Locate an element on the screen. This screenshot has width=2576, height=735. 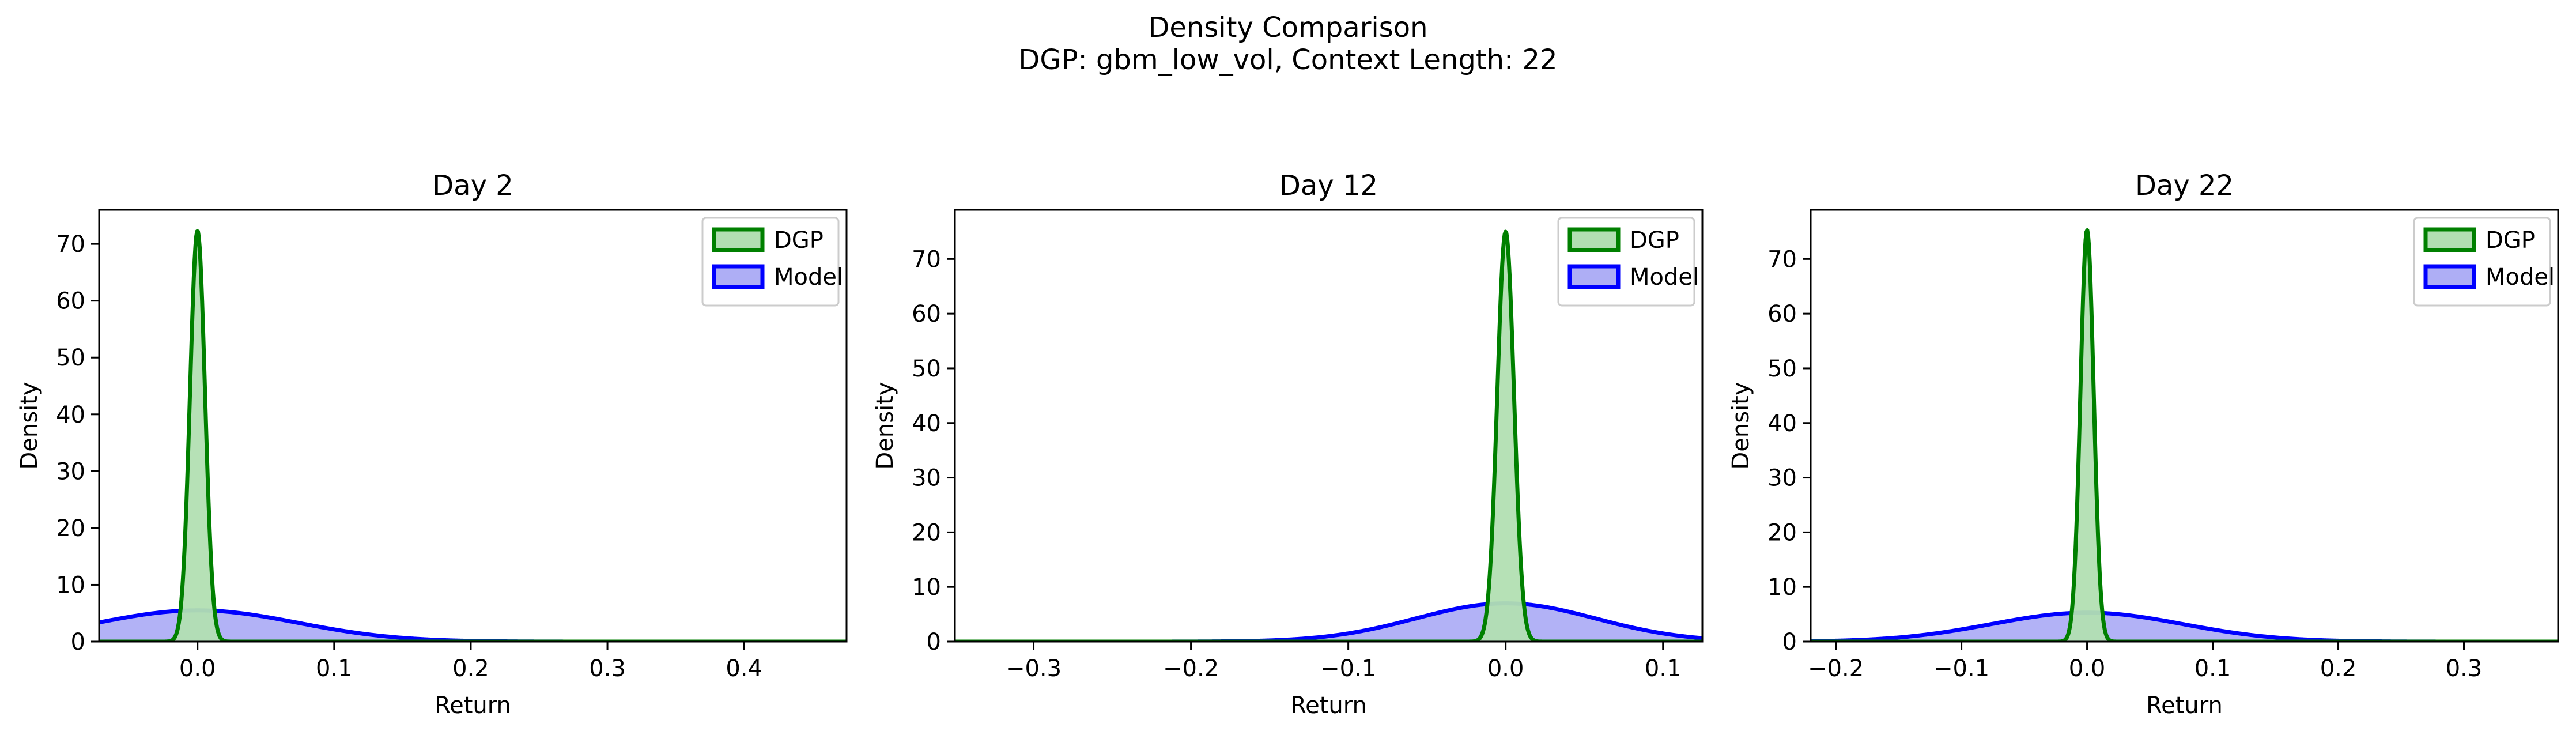
x-tick-label: −0.3 is located at coordinates (1034, 668).